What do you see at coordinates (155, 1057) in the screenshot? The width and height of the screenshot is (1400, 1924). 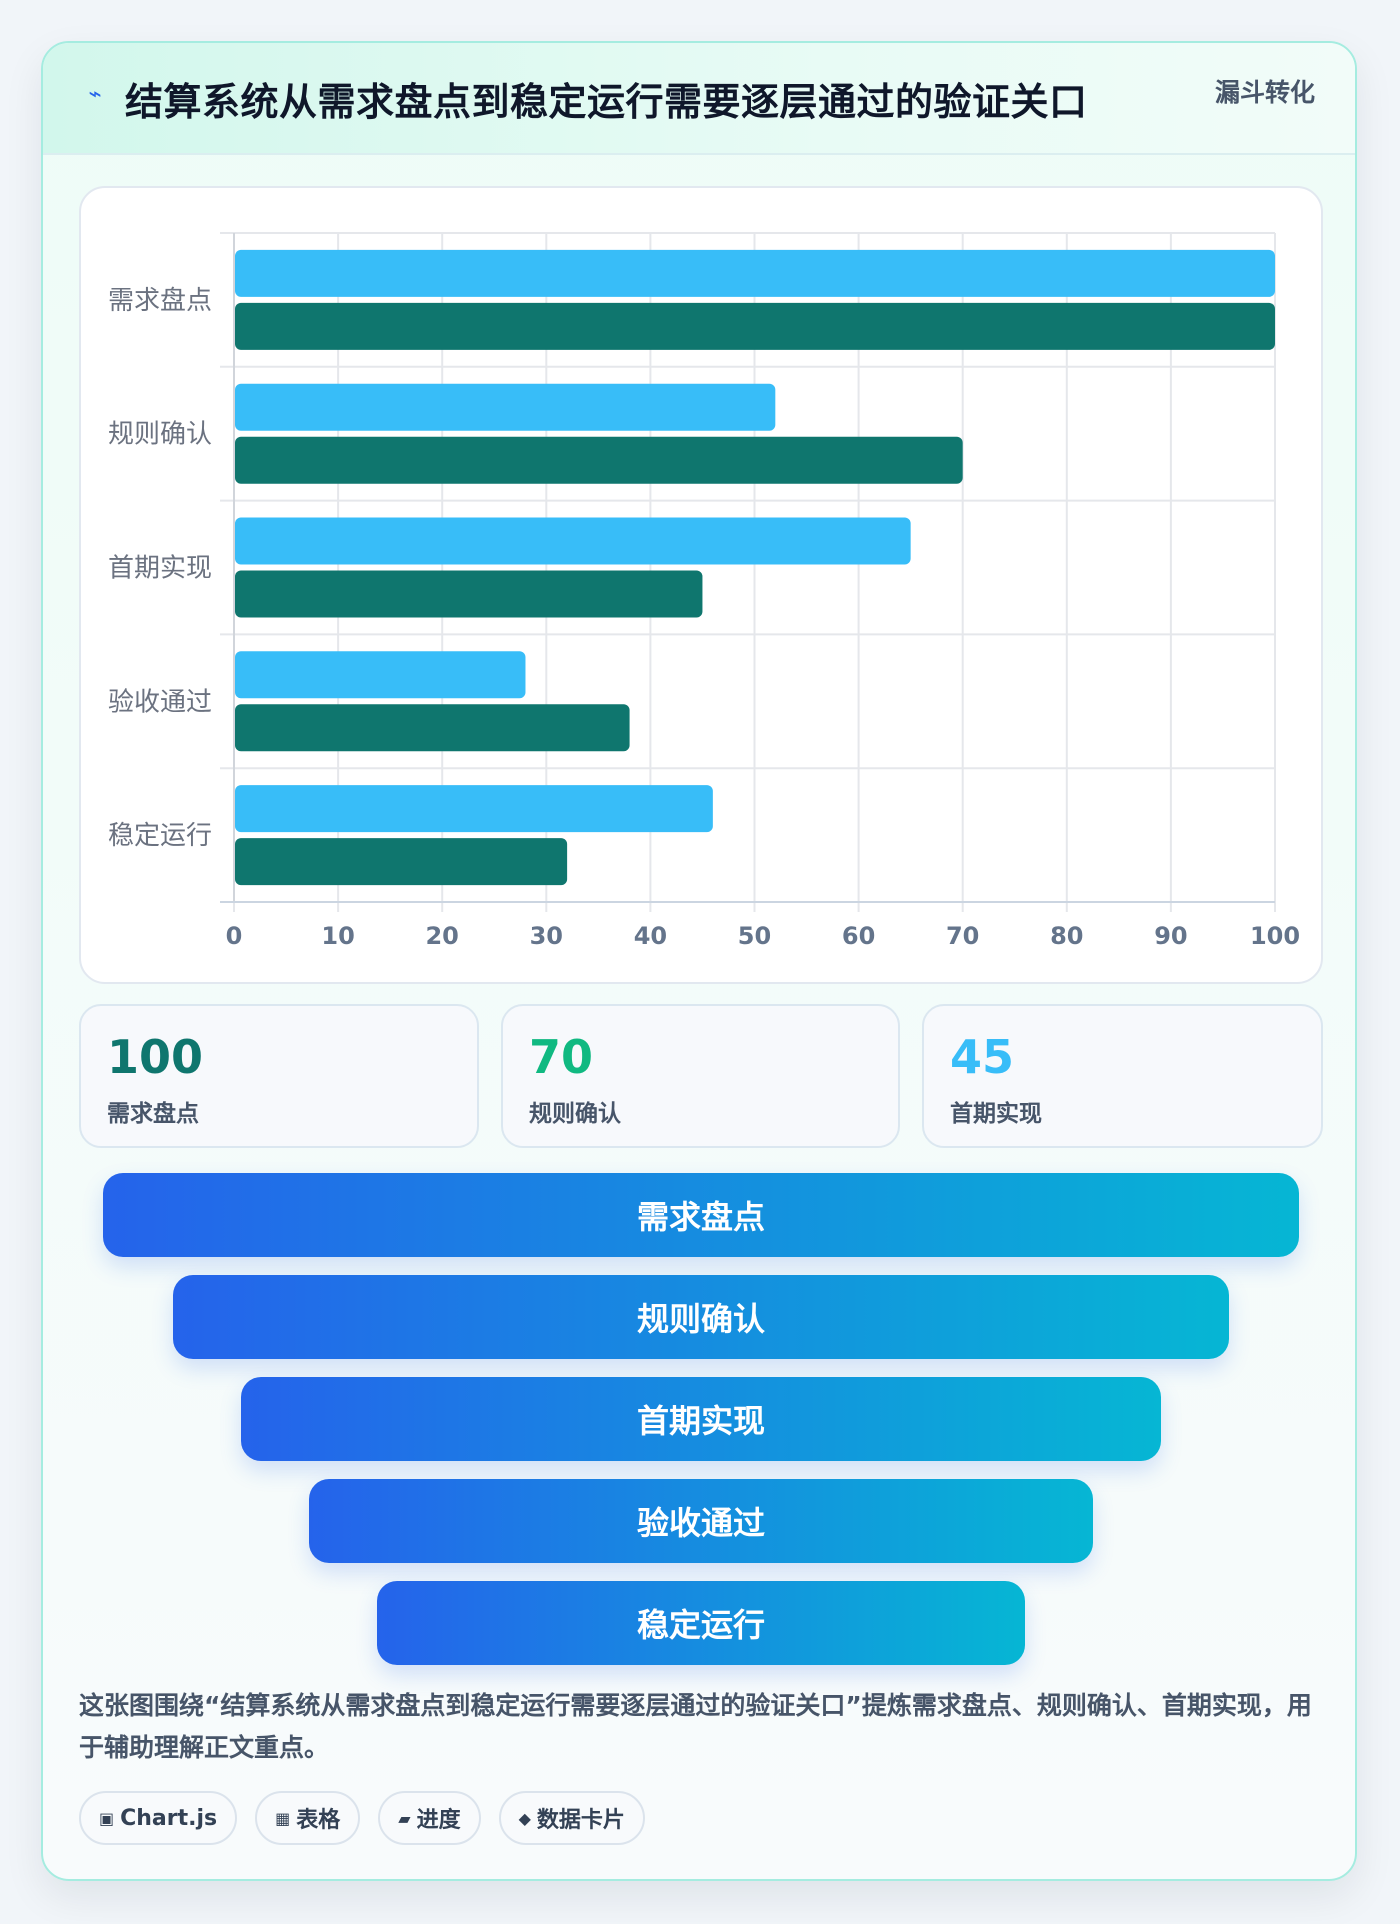 I see `stat-value: 100` at bounding box center [155, 1057].